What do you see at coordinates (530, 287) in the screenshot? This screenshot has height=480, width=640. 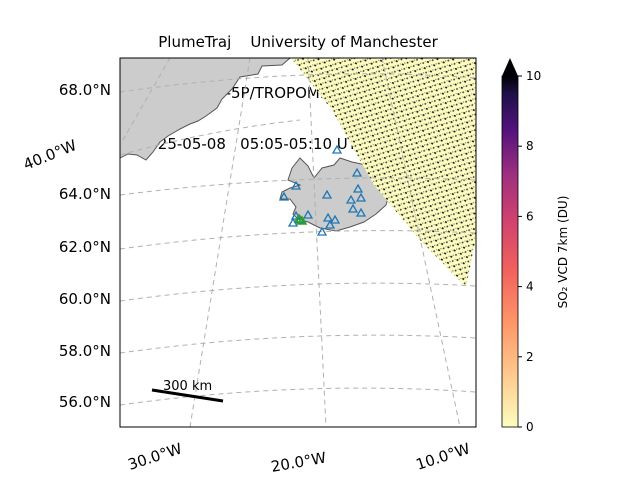 I see `colorbar-tick-label: 4` at bounding box center [530, 287].